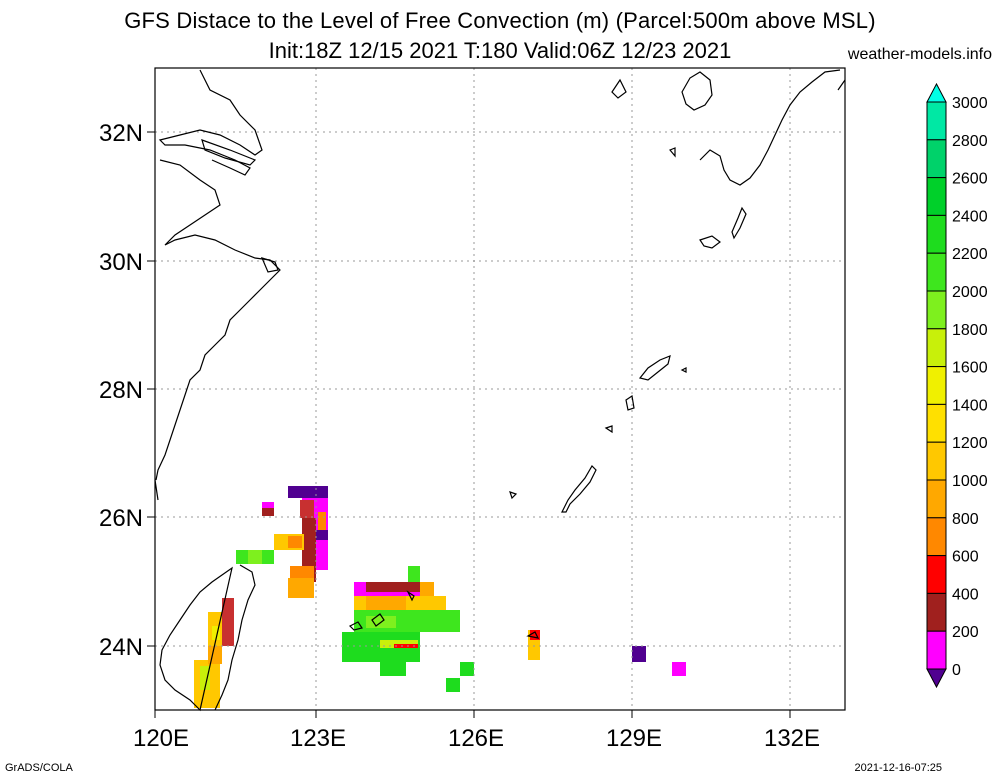 This screenshot has height=779, width=1000. Describe the element at coordinates (970, 481) in the screenshot. I see `colorbar-tick-label: 1000` at that location.